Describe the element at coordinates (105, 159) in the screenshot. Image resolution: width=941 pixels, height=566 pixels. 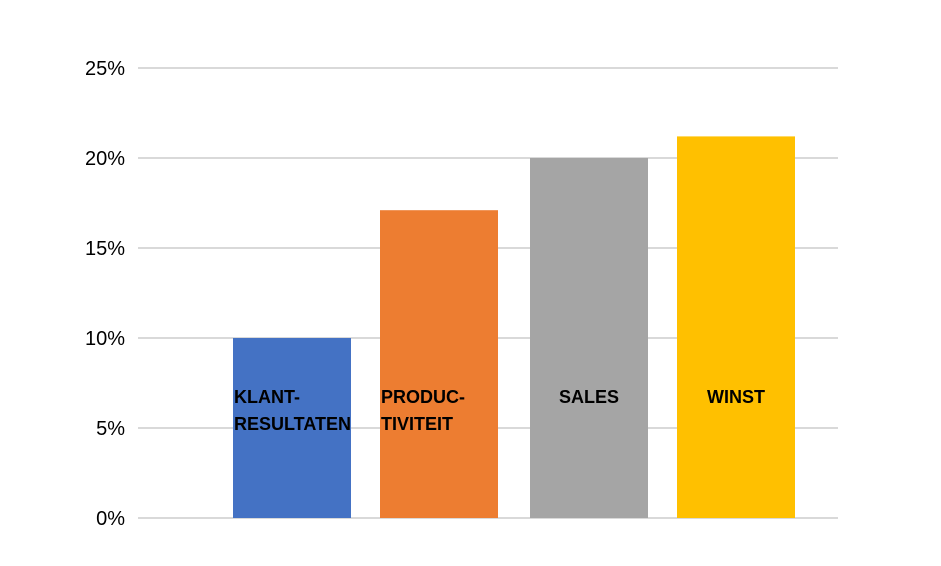
I see `y-tick-label: 20%` at that location.